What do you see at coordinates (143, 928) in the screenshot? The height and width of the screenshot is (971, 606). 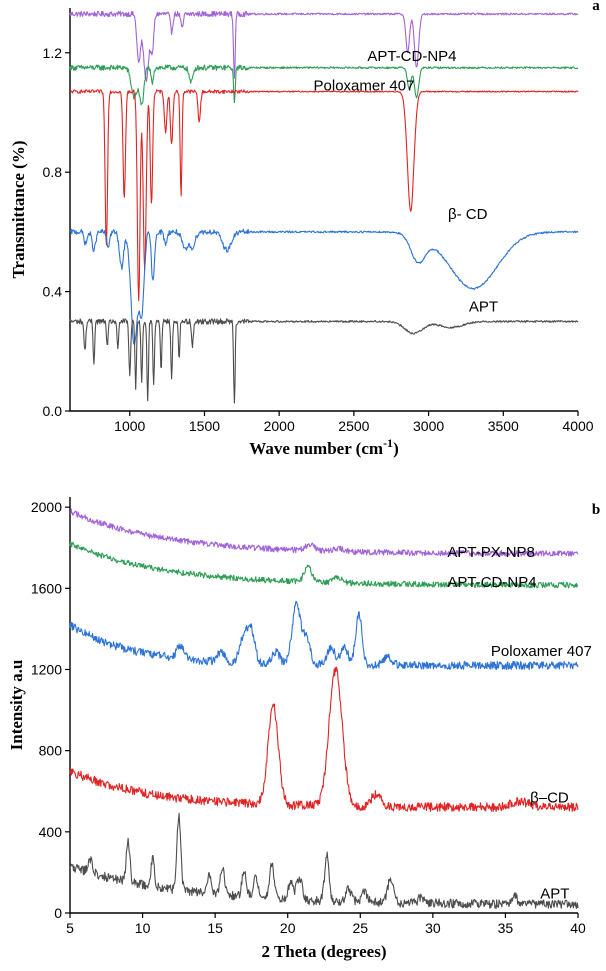 I see `panel-b-x-tick-label: 10` at bounding box center [143, 928].